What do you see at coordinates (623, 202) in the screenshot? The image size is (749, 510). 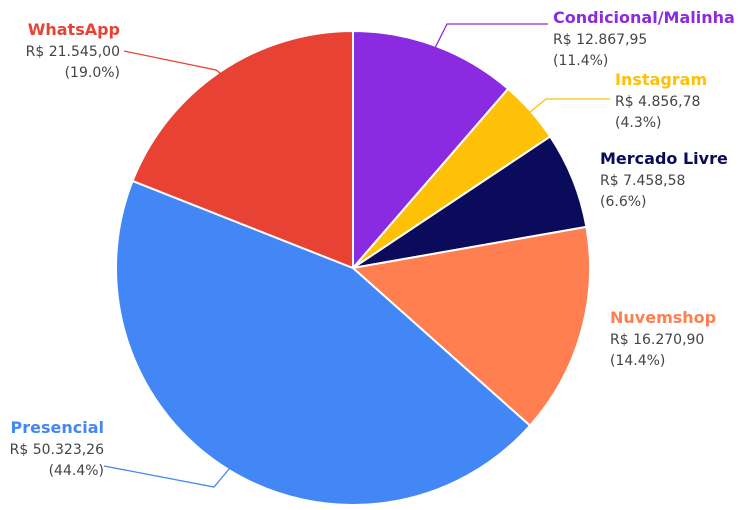 I see `slice-label-percent: (6.6%)` at bounding box center [623, 202].